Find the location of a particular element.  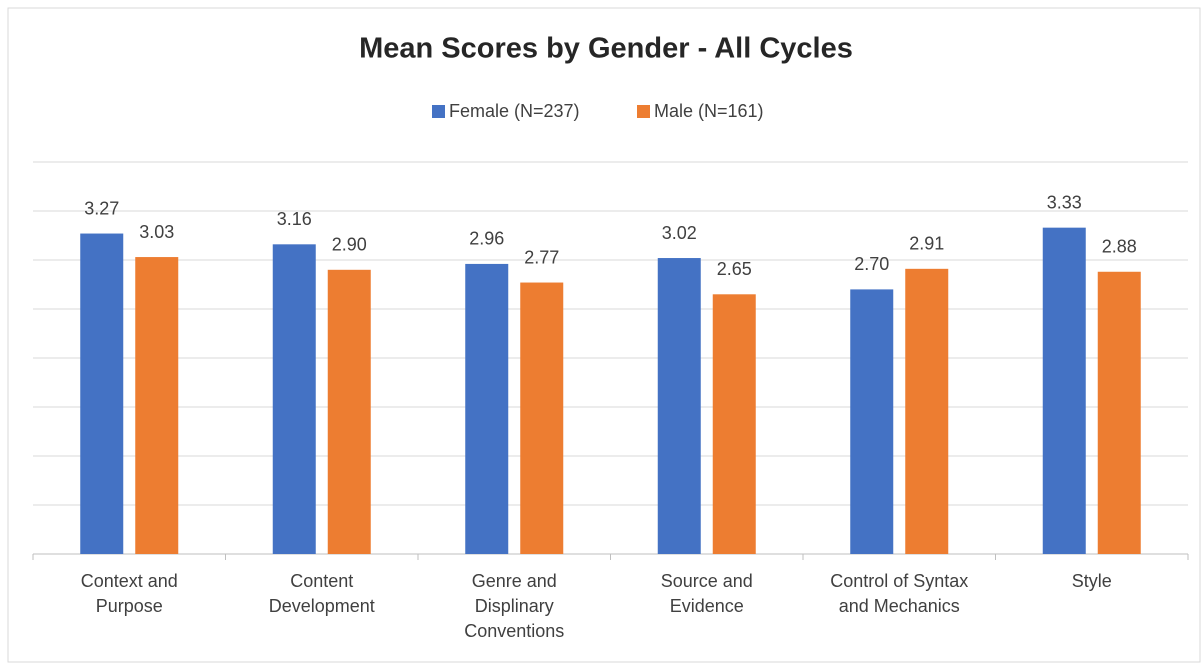

data-label: 2.90 is located at coordinates (349, 245).